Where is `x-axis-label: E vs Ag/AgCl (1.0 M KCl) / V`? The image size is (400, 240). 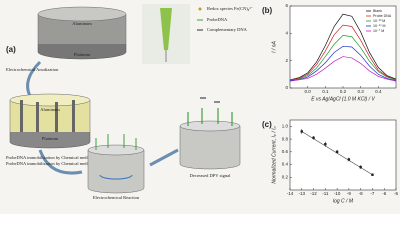 x-axis-label: E vs Ag/AgCl (1.0 M KCl) / V is located at coordinates (343, 99).